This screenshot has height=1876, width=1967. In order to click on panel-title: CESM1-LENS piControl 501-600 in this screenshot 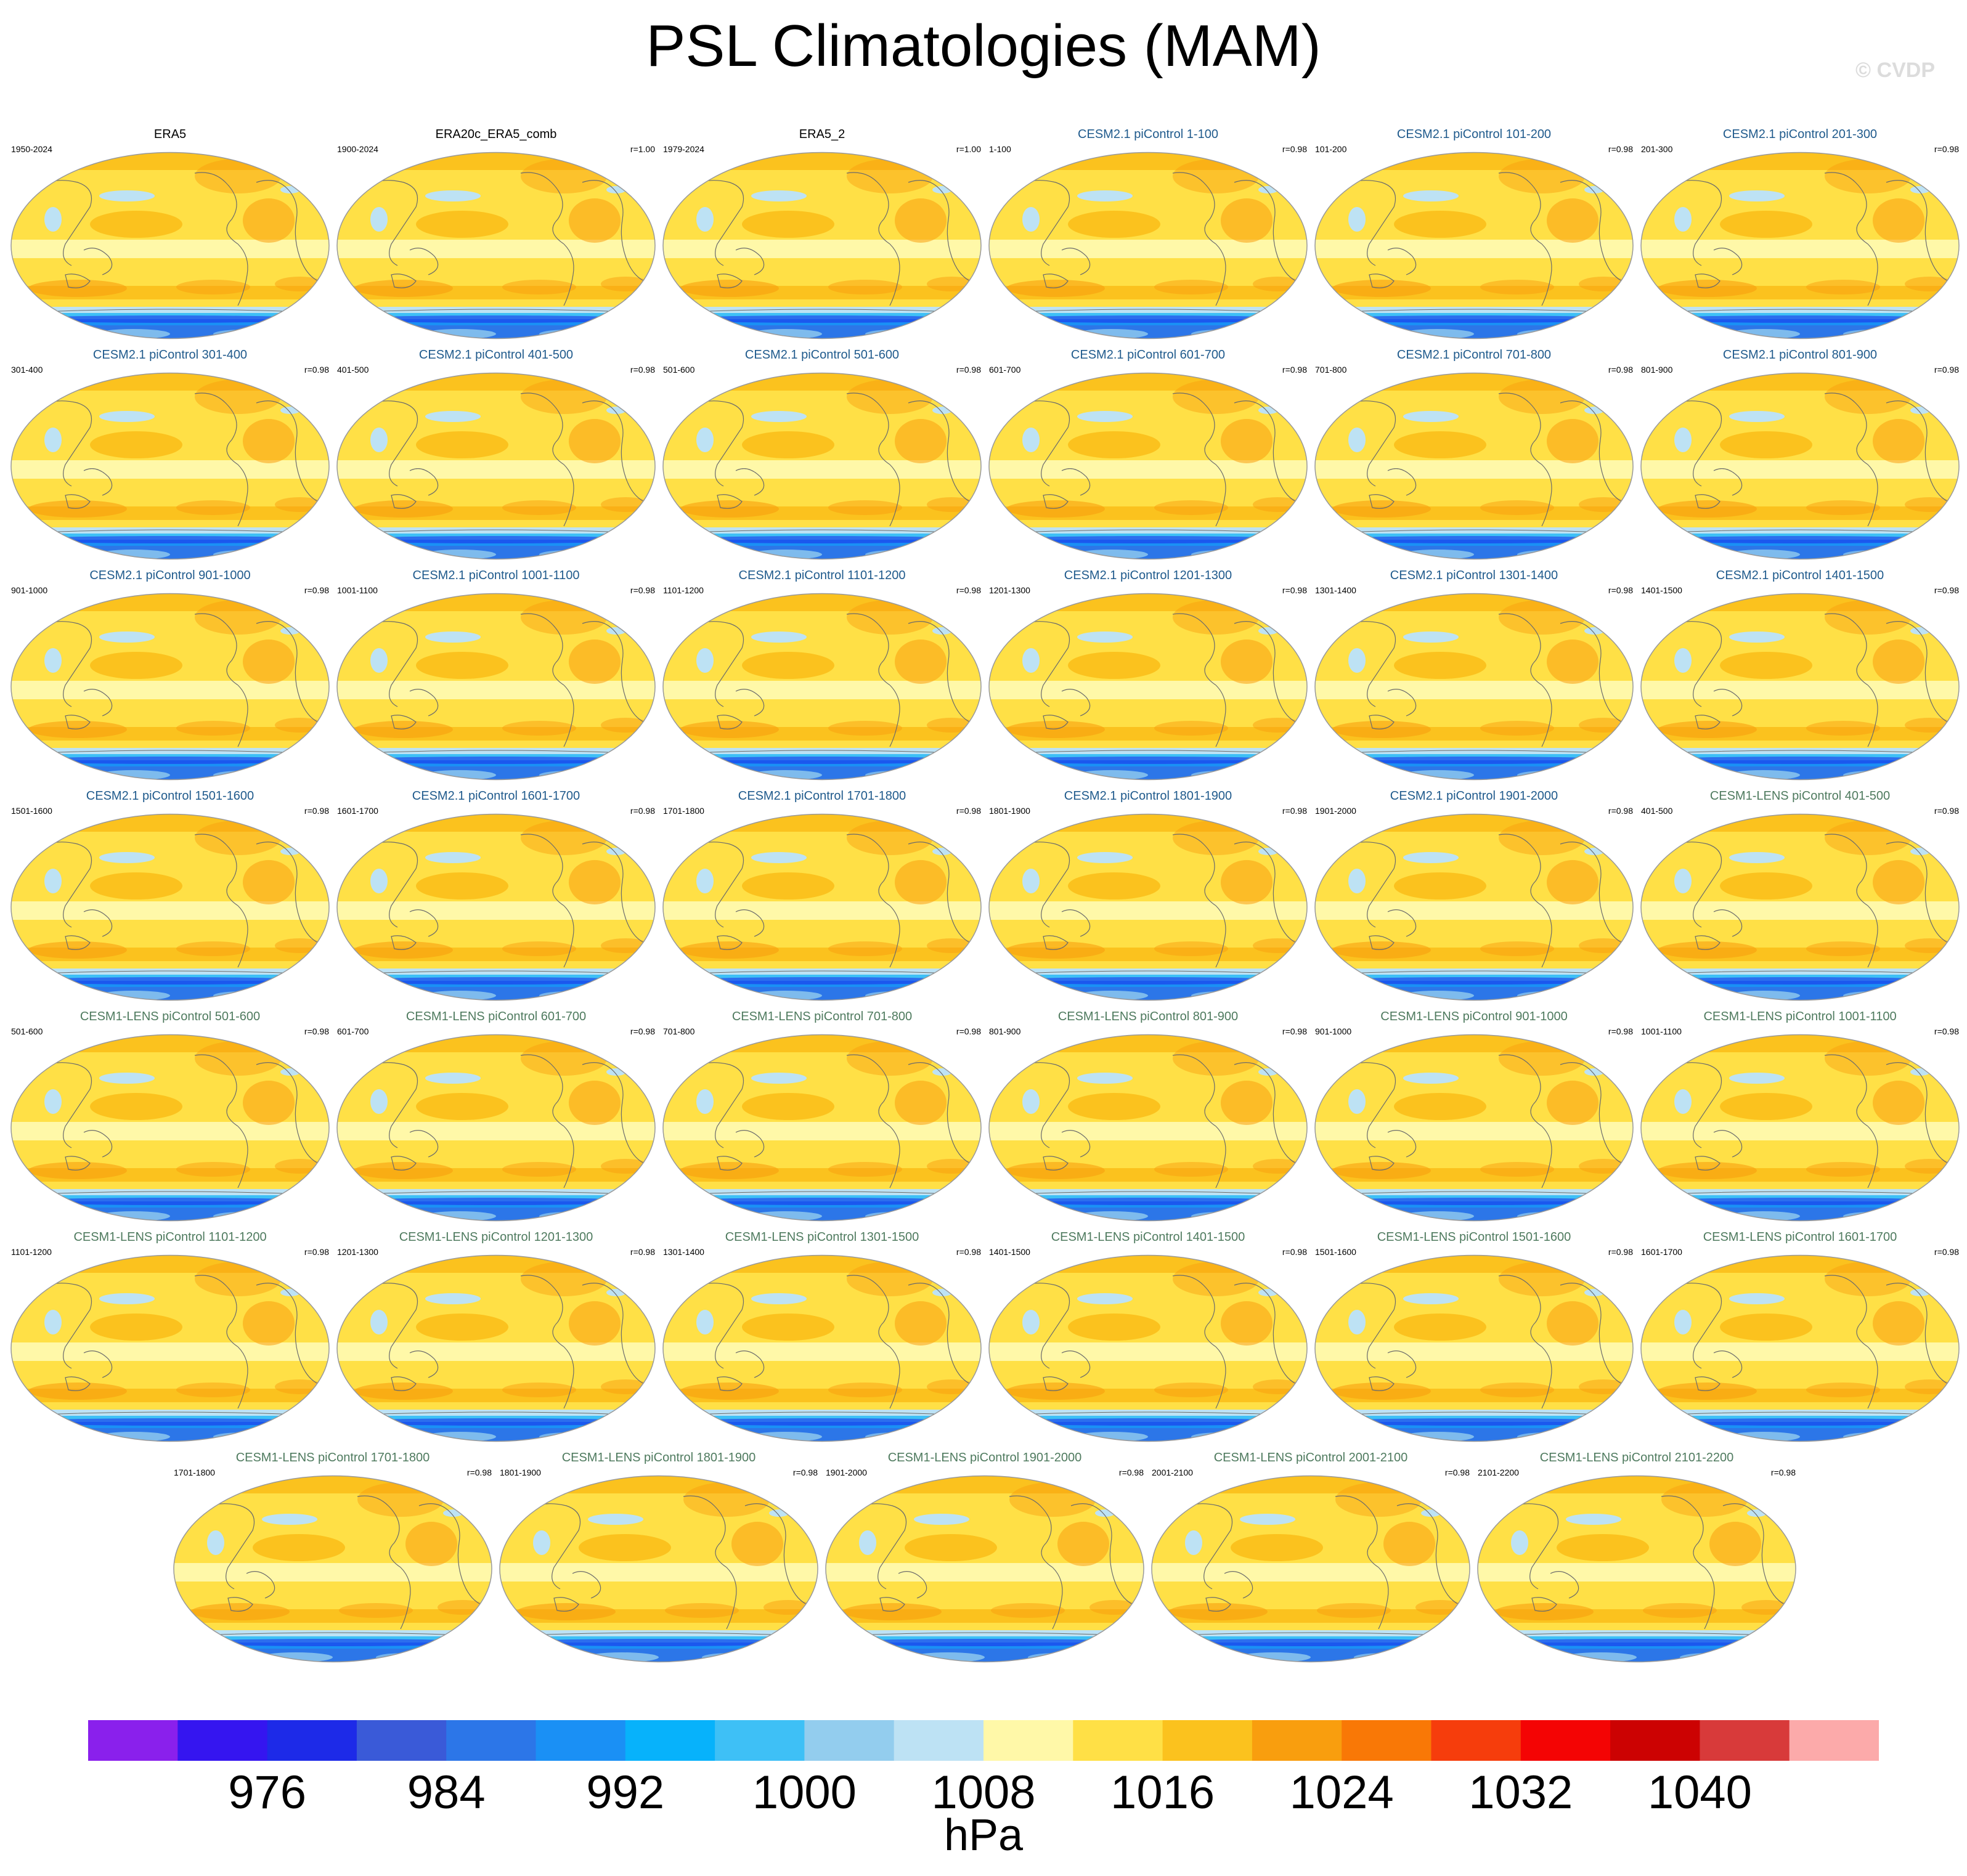, I will do `click(170, 1017)`.